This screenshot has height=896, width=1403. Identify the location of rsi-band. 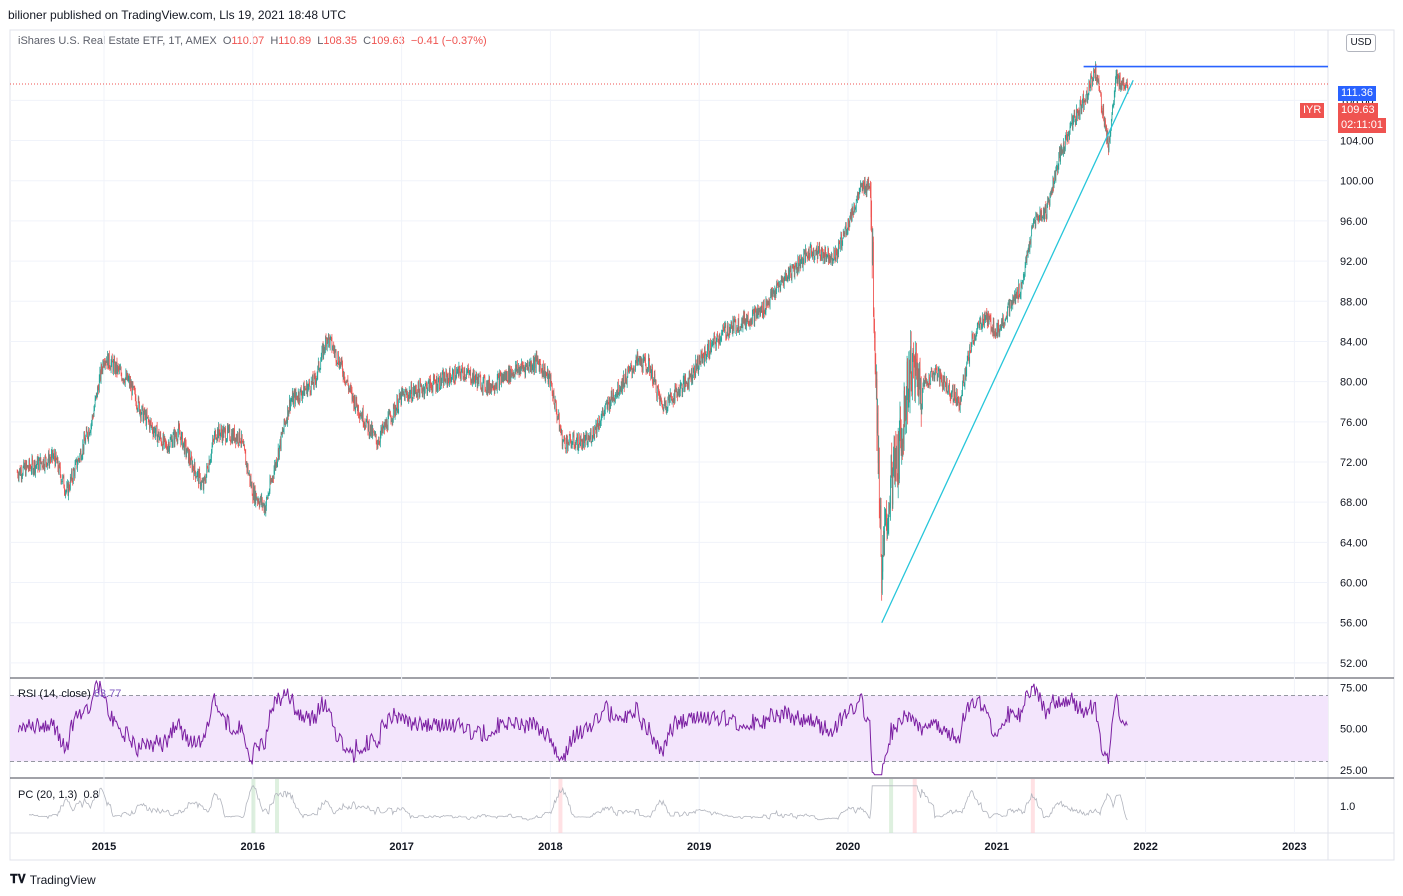
(669, 728).